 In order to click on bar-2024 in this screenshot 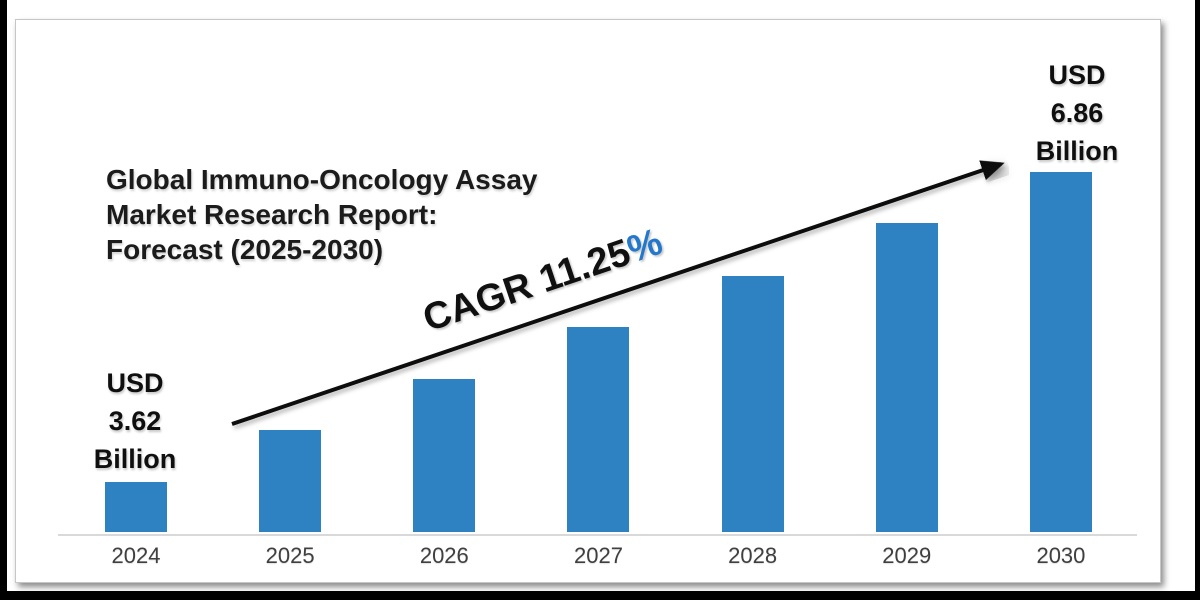, I will do `click(136, 507)`.